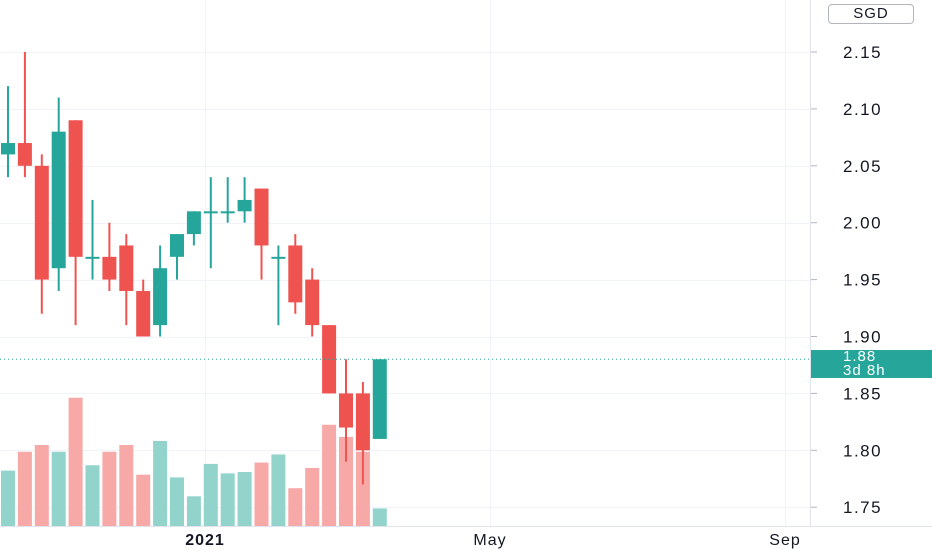 The width and height of the screenshot is (932, 550). I want to click on bar-countdown: 3d 8h, so click(864, 370).